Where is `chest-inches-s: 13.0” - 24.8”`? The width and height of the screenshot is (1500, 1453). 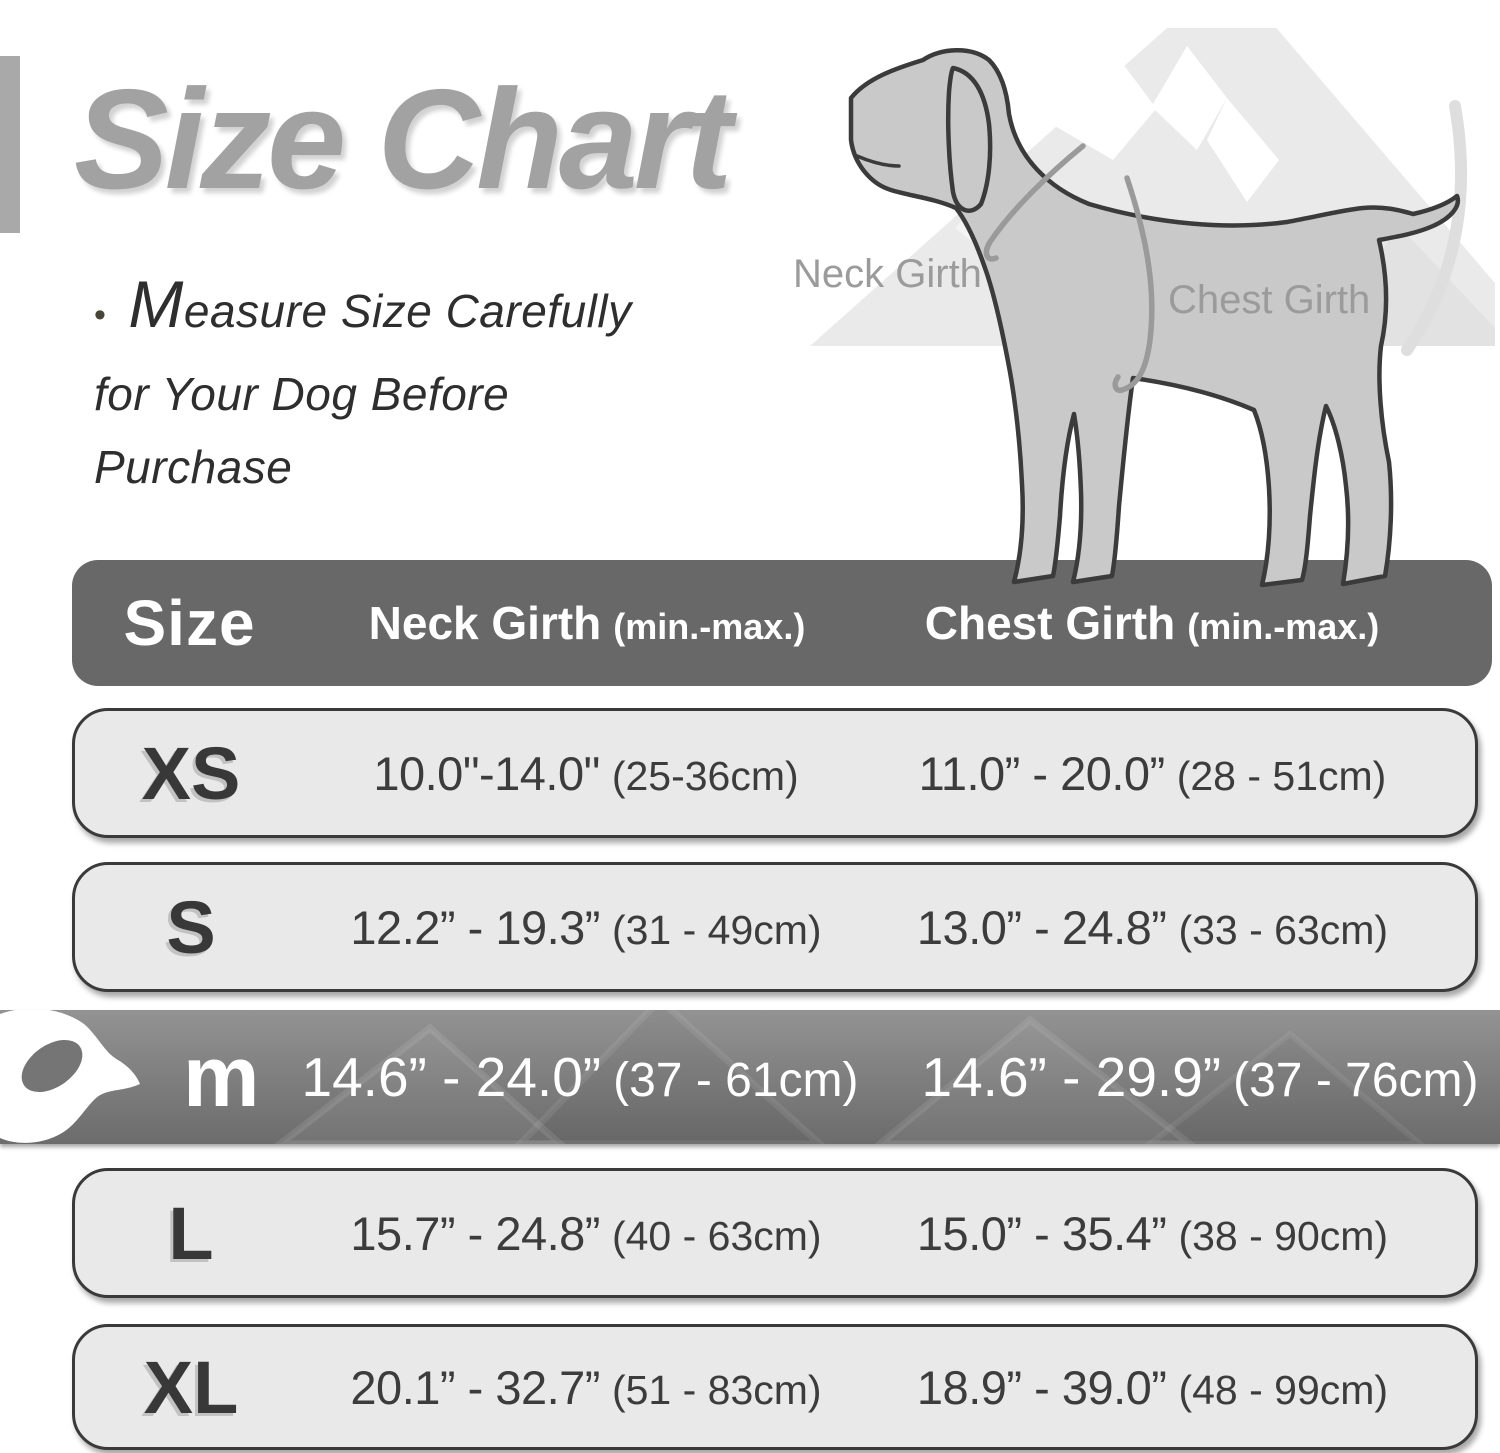
chest-inches-s: 13.0” - 24.8” is located at coordinates (1041, 927).